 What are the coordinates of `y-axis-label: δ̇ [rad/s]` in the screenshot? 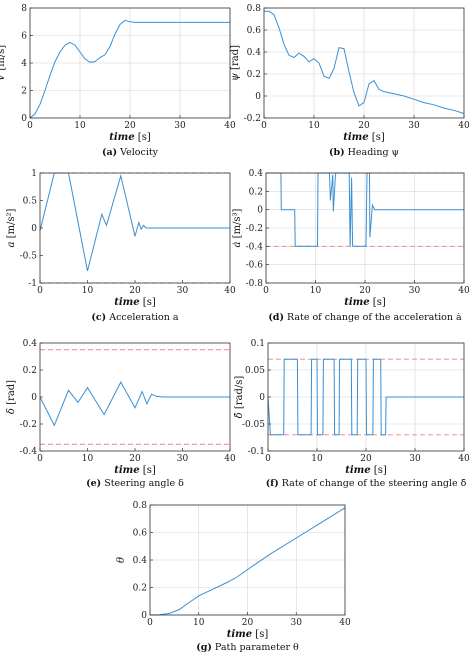 It's located at (239, 397).